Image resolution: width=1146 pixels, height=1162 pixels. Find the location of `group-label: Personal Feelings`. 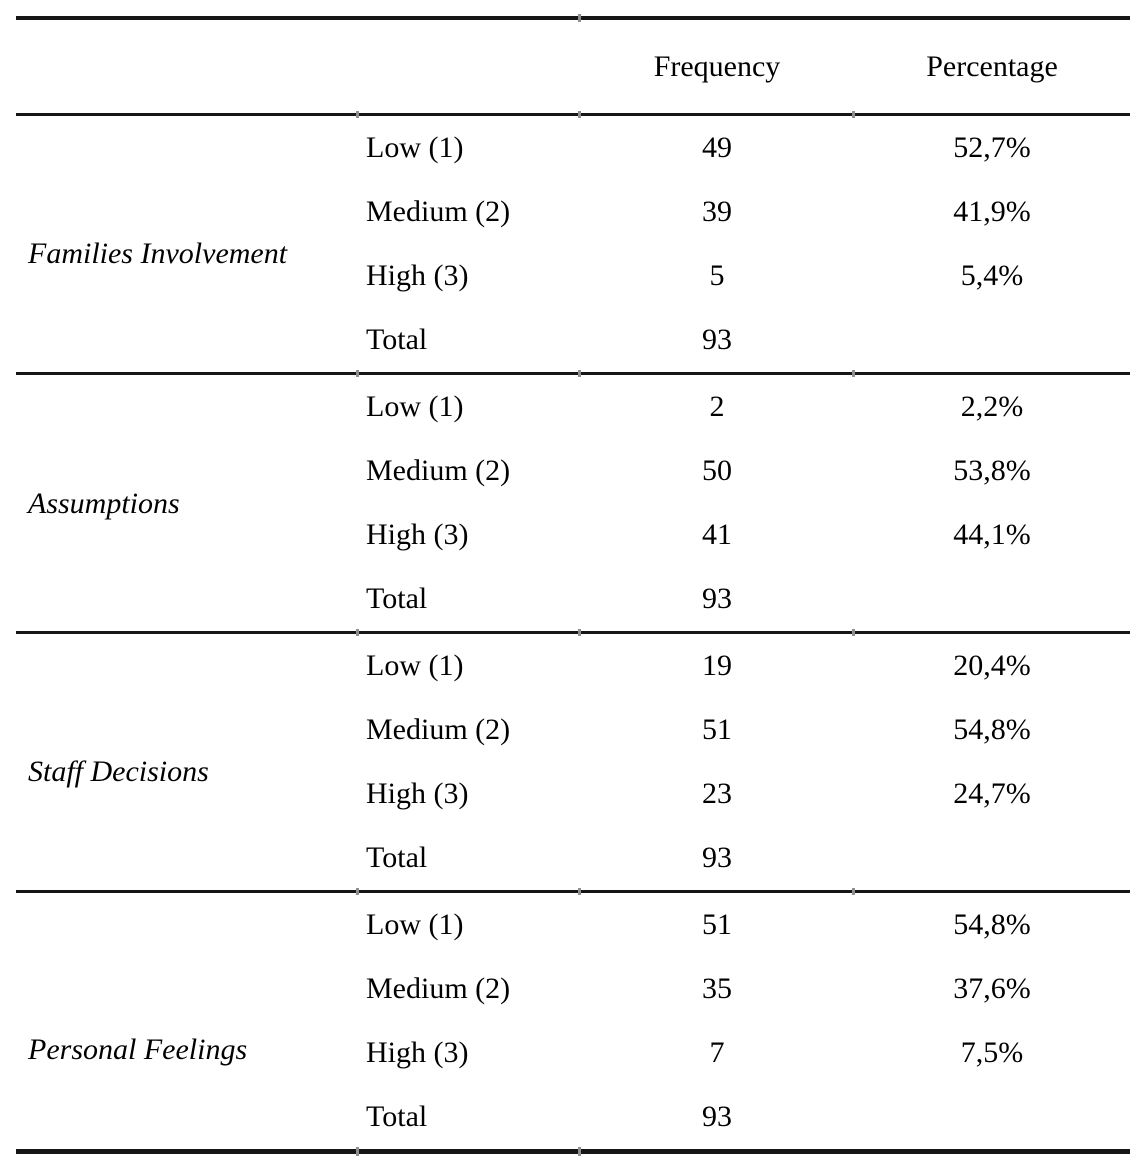

group-label: Personal Feelings is located at coordinates (138, 1049).